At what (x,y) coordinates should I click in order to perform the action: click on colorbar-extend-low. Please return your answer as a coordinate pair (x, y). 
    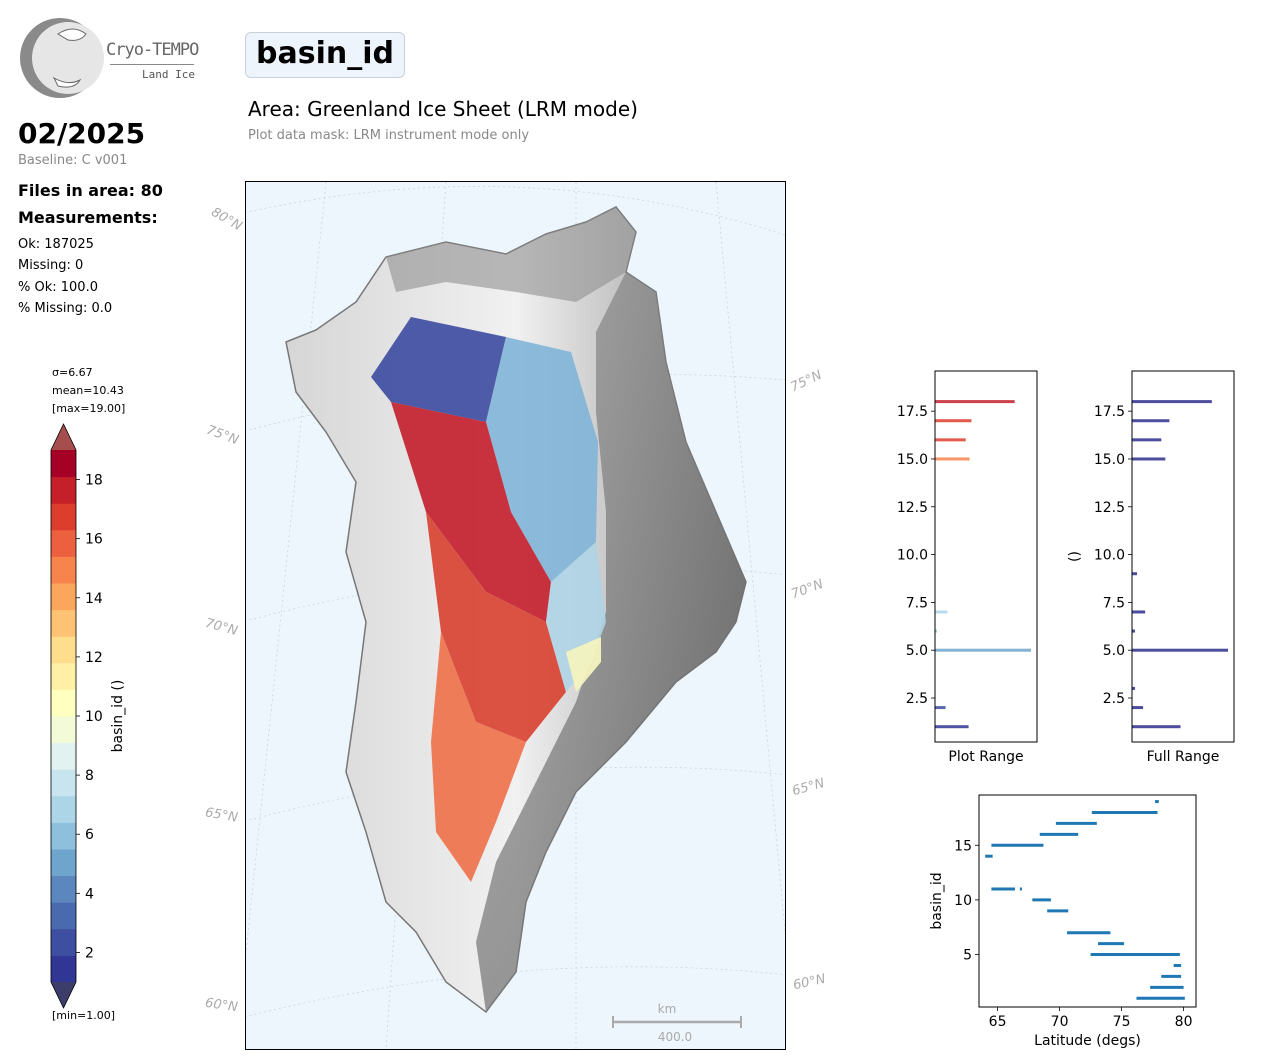
    Looking at the image, I should click on (63, 995).